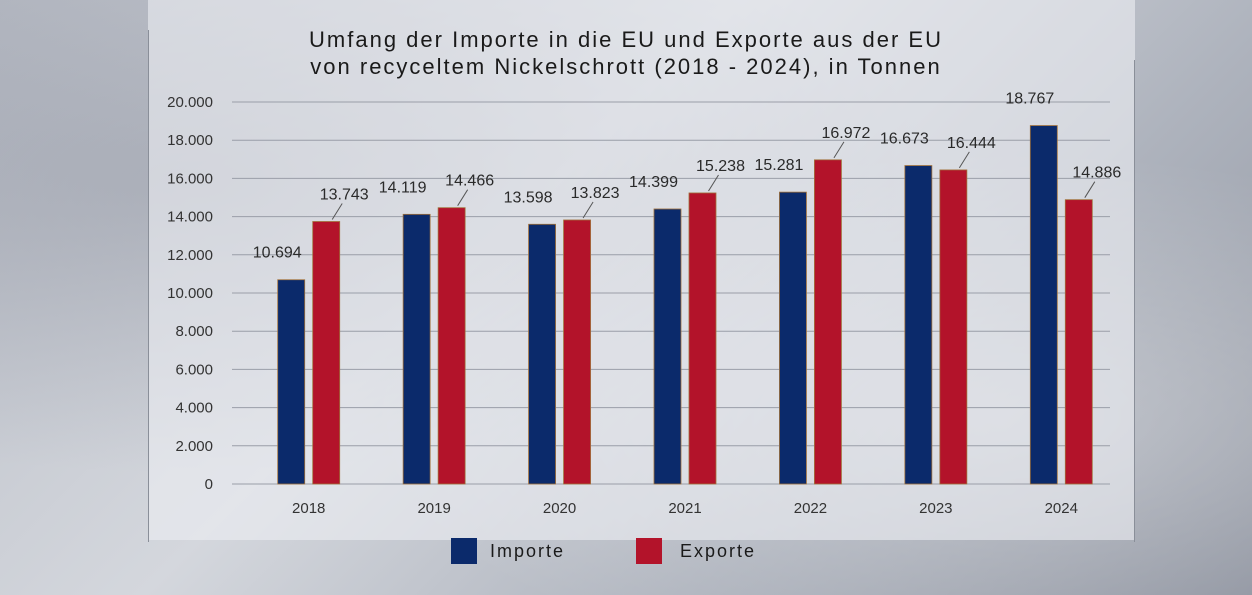 This screenshot has width=1252, height=595. I want to click on y-tick-label: 16.000, so click(190, 178).